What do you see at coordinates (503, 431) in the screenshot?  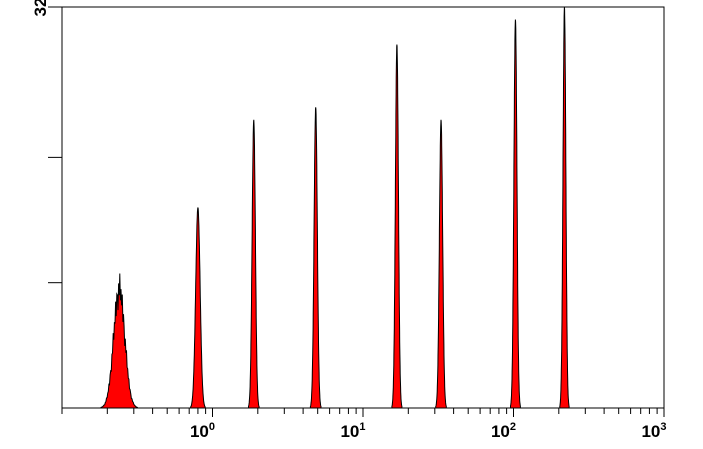 I see `x-tick-label: 10²` at bounding box center [503, 431].